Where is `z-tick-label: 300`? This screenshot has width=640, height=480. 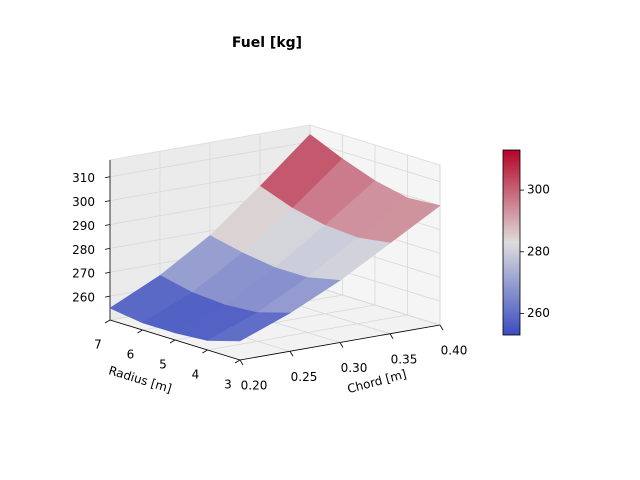
z-tick-label: 300 is located at coordinates (83, 202).